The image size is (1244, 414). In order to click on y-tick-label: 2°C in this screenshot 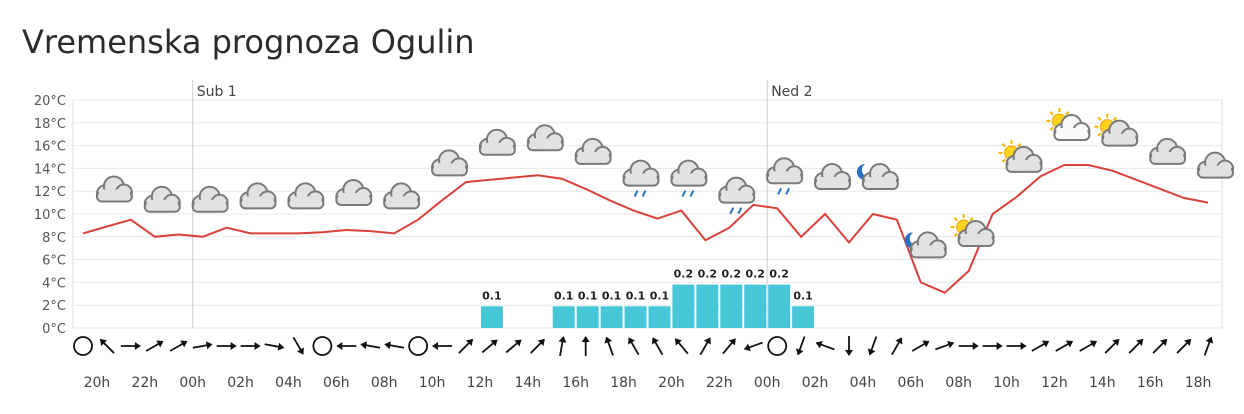, I will do `click(54, 306)`.